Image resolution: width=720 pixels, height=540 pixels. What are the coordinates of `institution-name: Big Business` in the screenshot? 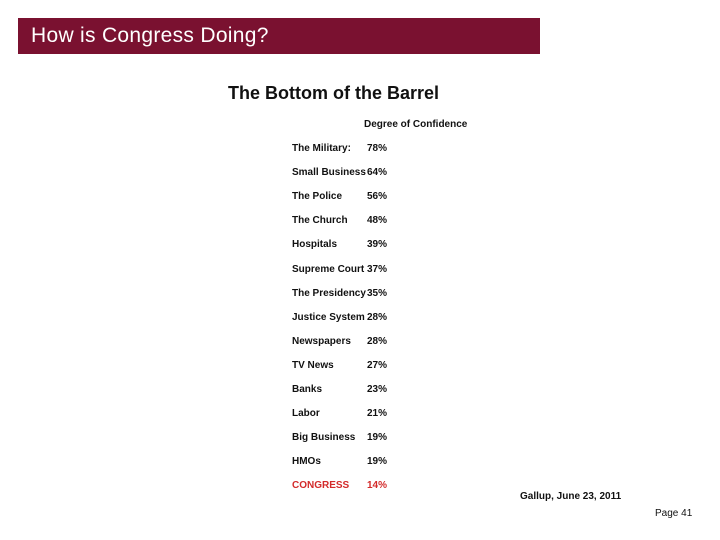 It's located at (324, 438).